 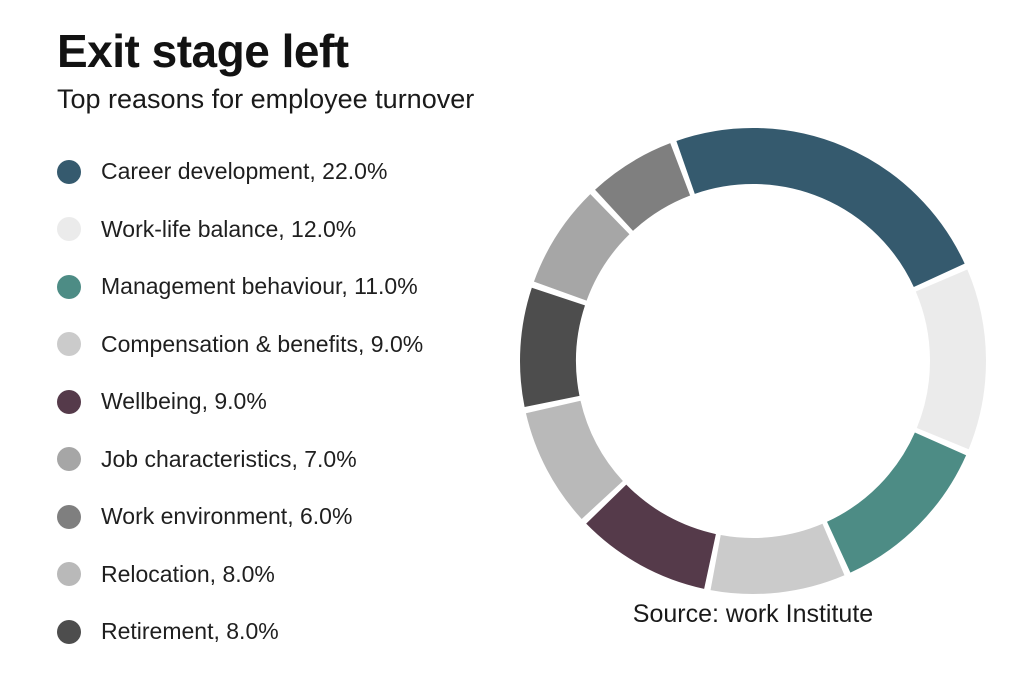 I want to click on donut-segment-retirement, so click(x=553, y=347).